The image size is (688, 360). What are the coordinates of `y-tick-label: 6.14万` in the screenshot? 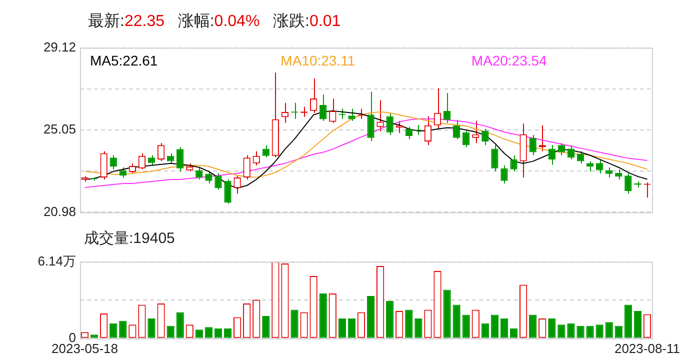 It's located at (57, 260).